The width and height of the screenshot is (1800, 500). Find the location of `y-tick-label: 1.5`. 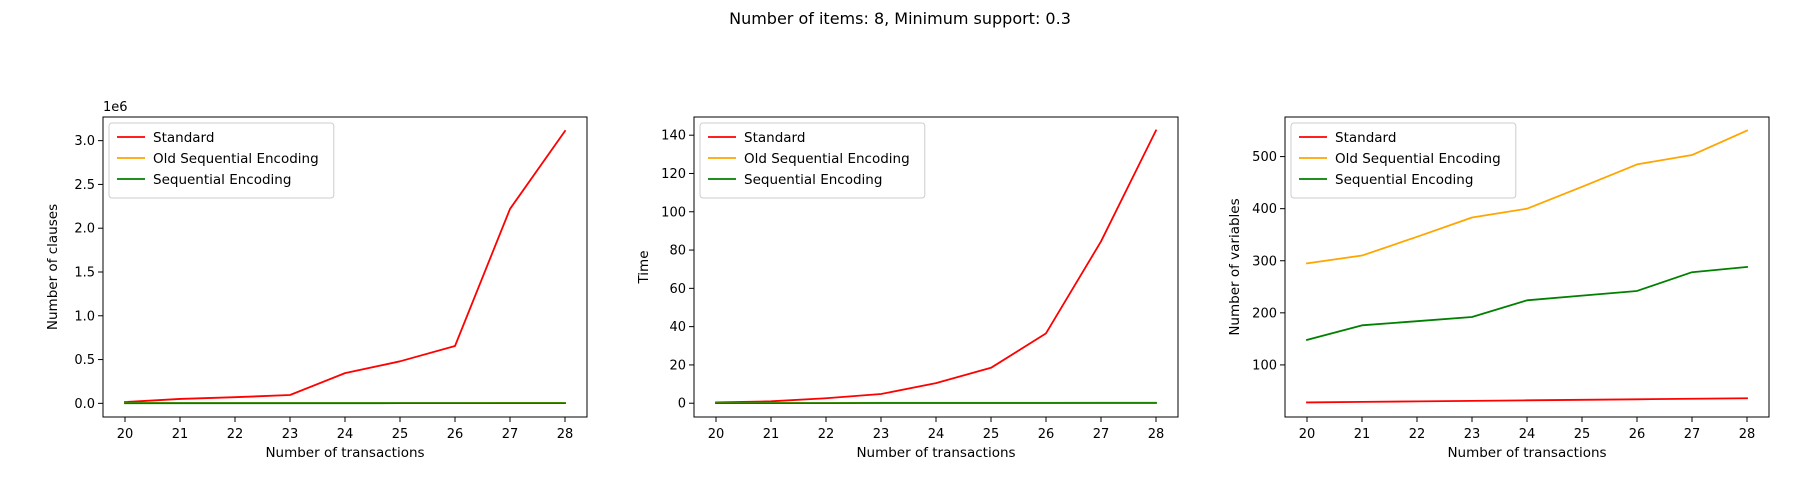

y-tick-label: 1.5 is located at coordinates (84, 272).